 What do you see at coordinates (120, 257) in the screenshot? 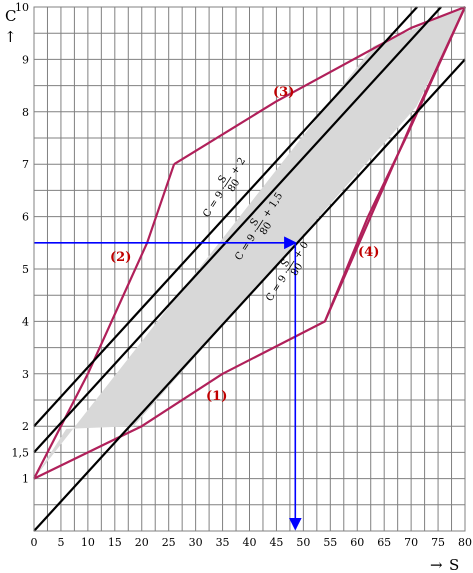
I see `curve-2-label: (2)` at bounding box center [120, 257].